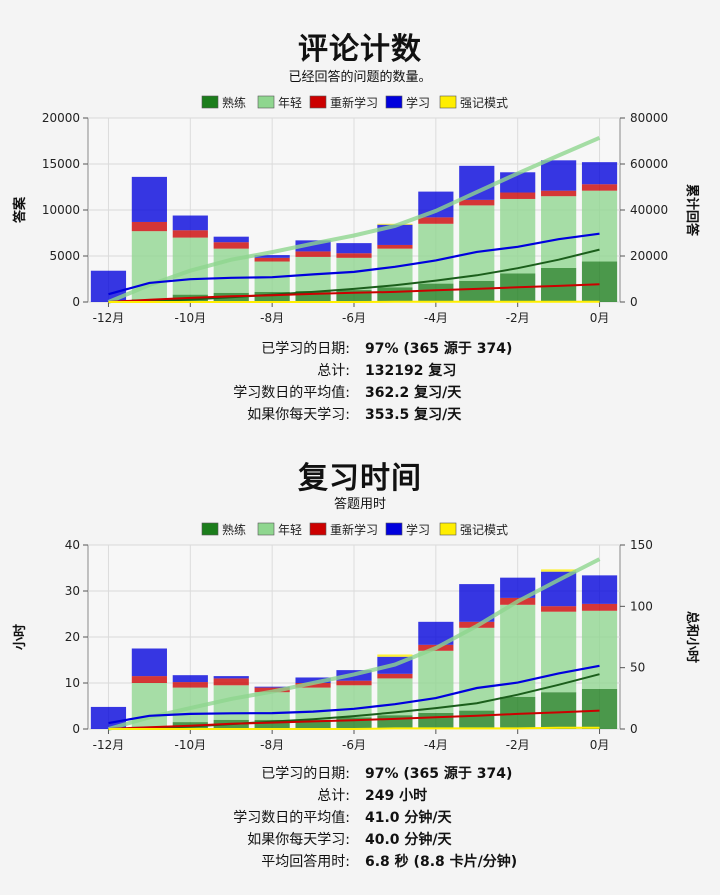  Describe the element at coordinates (360, 393) in the screenshot. I see `stat-row: 学习数日的平均值: 362.2 复习/天` at that location.